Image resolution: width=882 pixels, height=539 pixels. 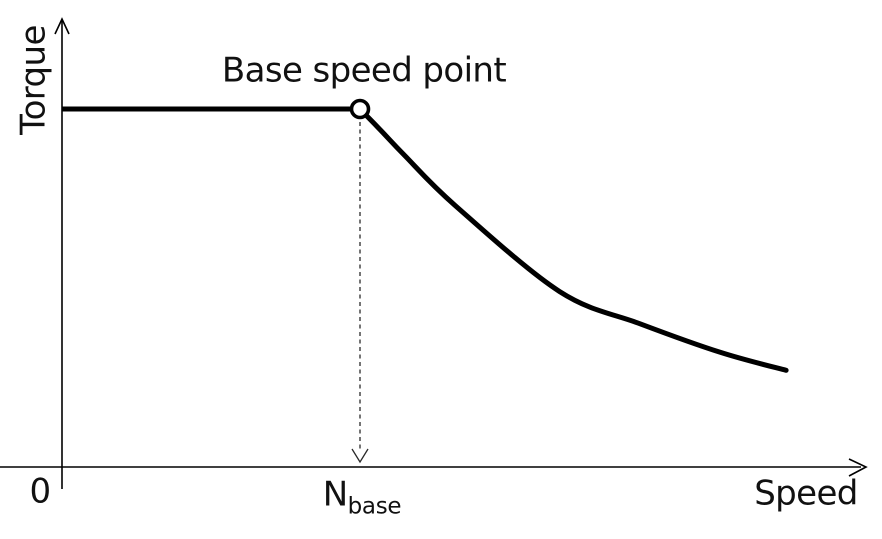 What do you see at coordinates (858, 467) in the screenshot?
I see `x-axis-arrow-icon` at bounding box center [858, 467].